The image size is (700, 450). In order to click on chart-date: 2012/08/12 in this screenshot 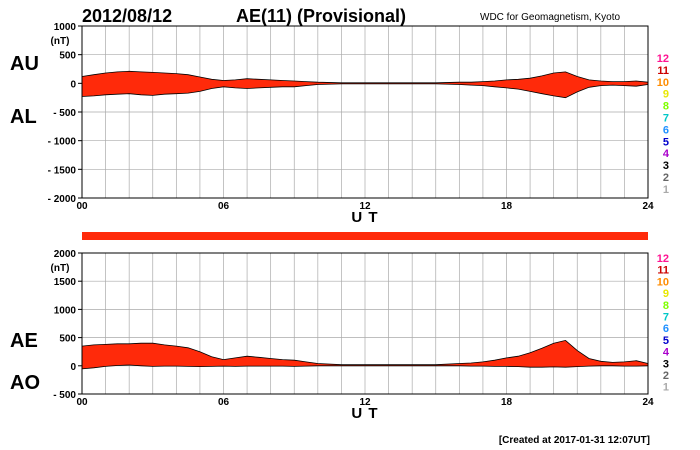, I will do `click(127, 16)`.